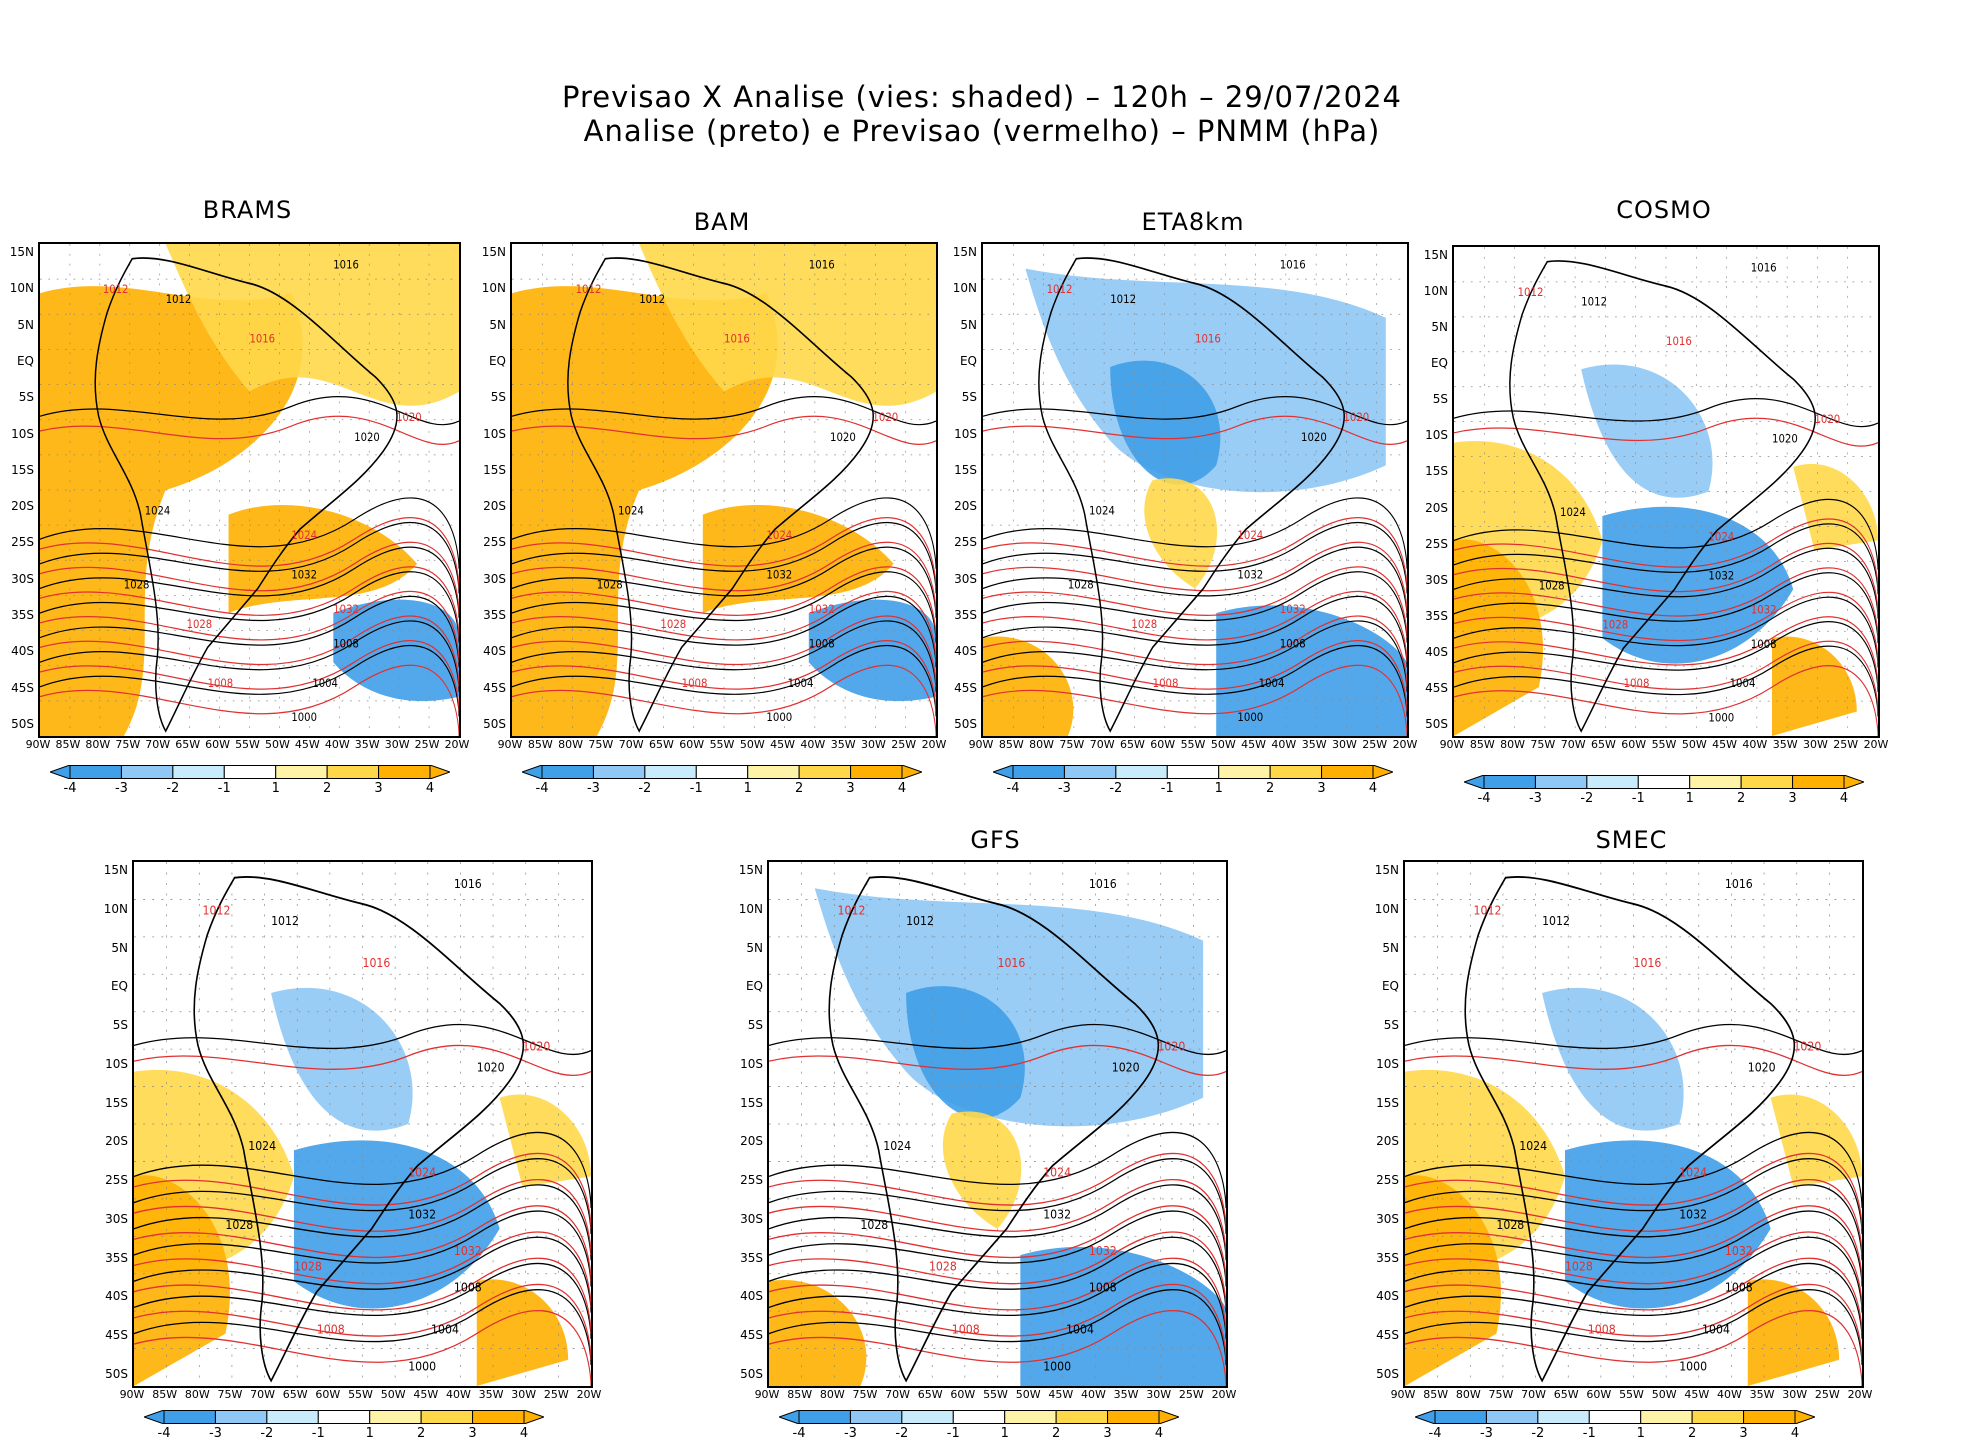  Describe the element at coordinates (1552, 586) in the screenshot. I see `analysis-contour-label: 1028` at that location.